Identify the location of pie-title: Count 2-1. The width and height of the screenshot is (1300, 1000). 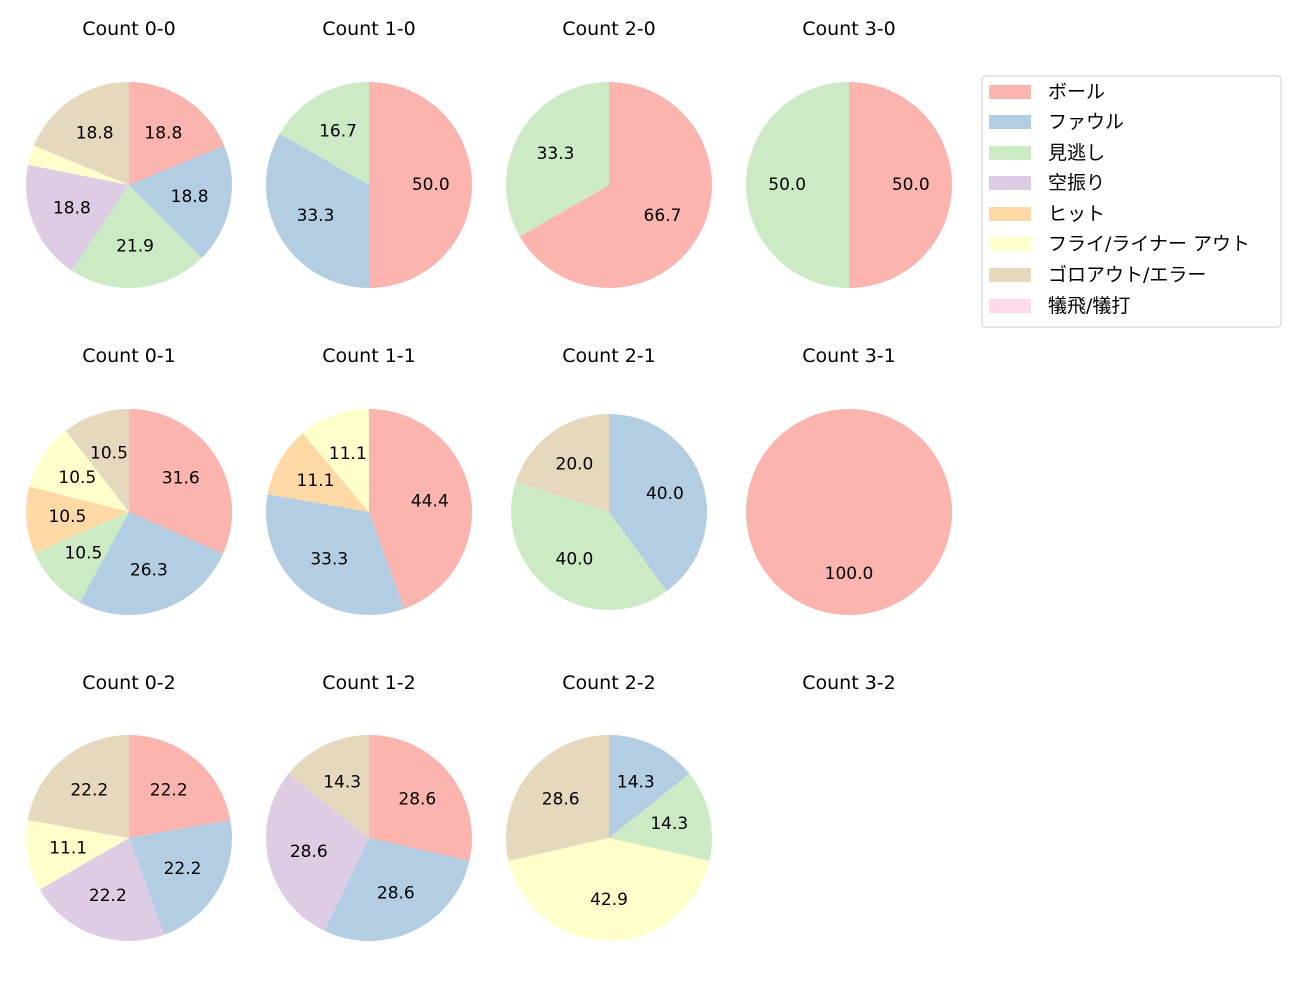
(609, 356).